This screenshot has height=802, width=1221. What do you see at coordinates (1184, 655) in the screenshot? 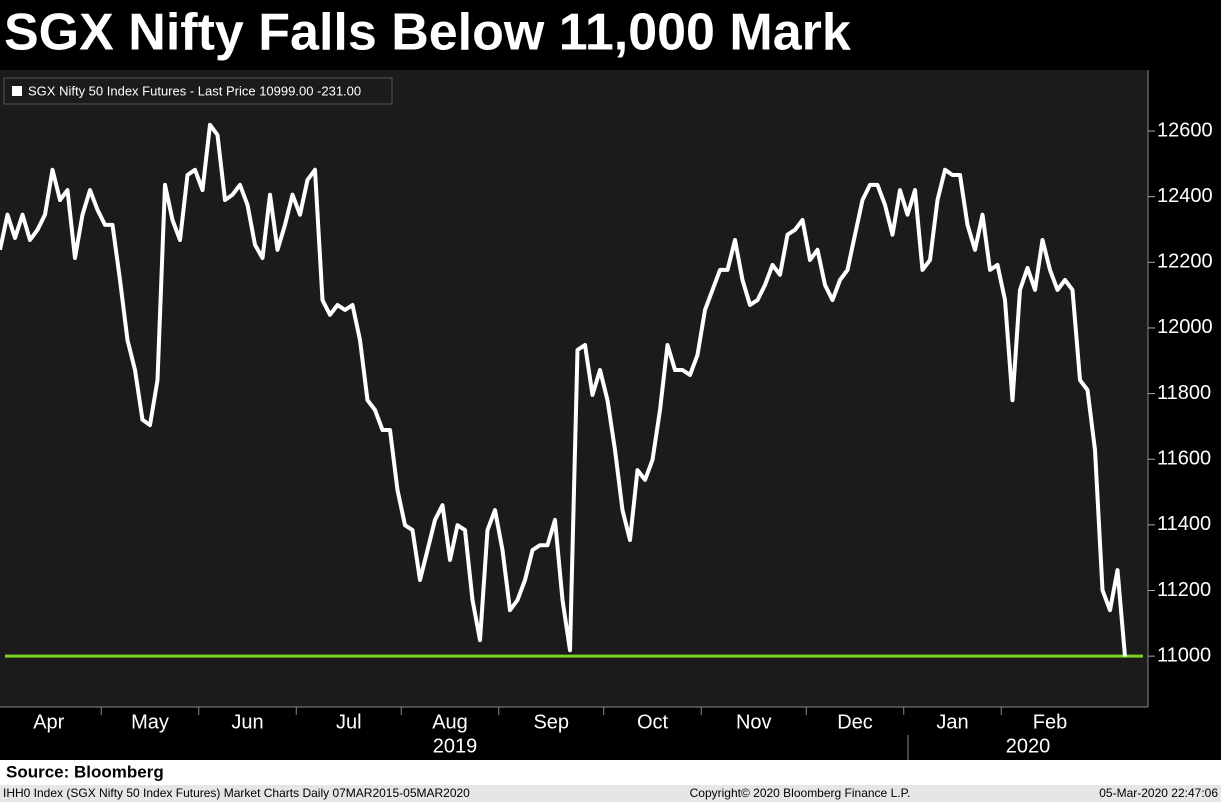
I see `y-tick-label: 11000` at bounding box center [1184, 655].